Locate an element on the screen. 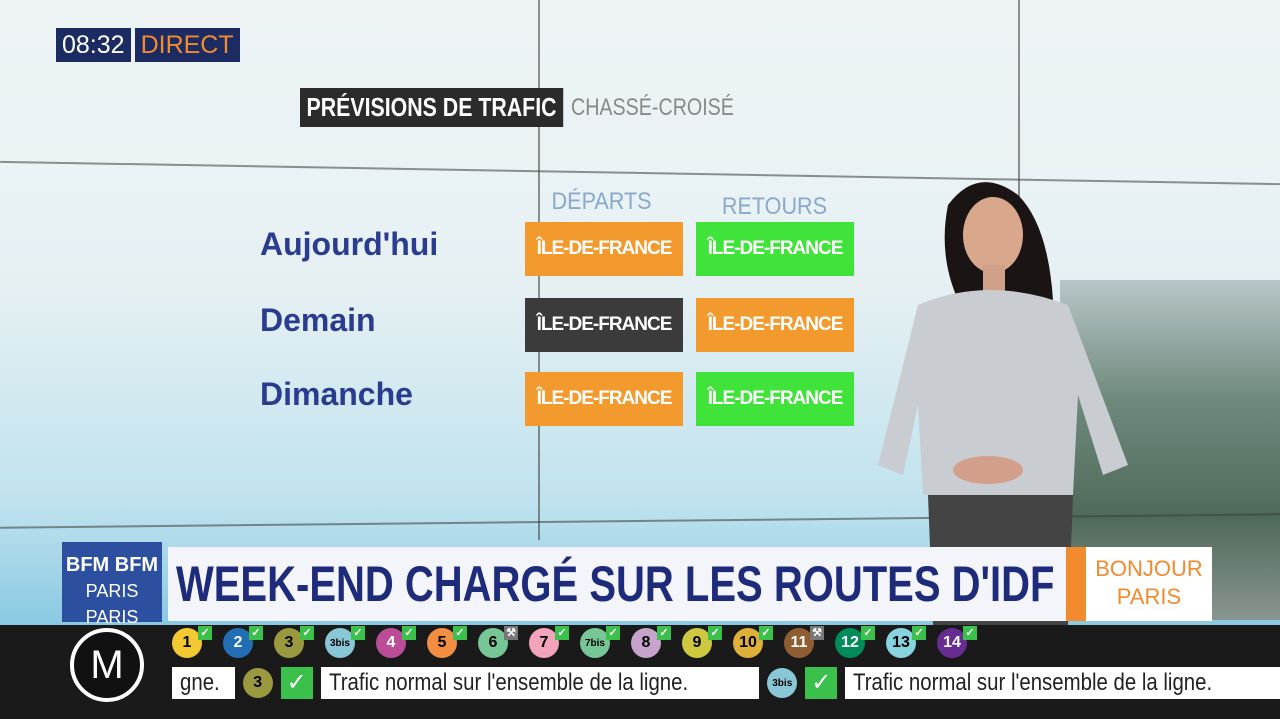  ticker-line-badge: 3bis is located at coordinates (782, 683).